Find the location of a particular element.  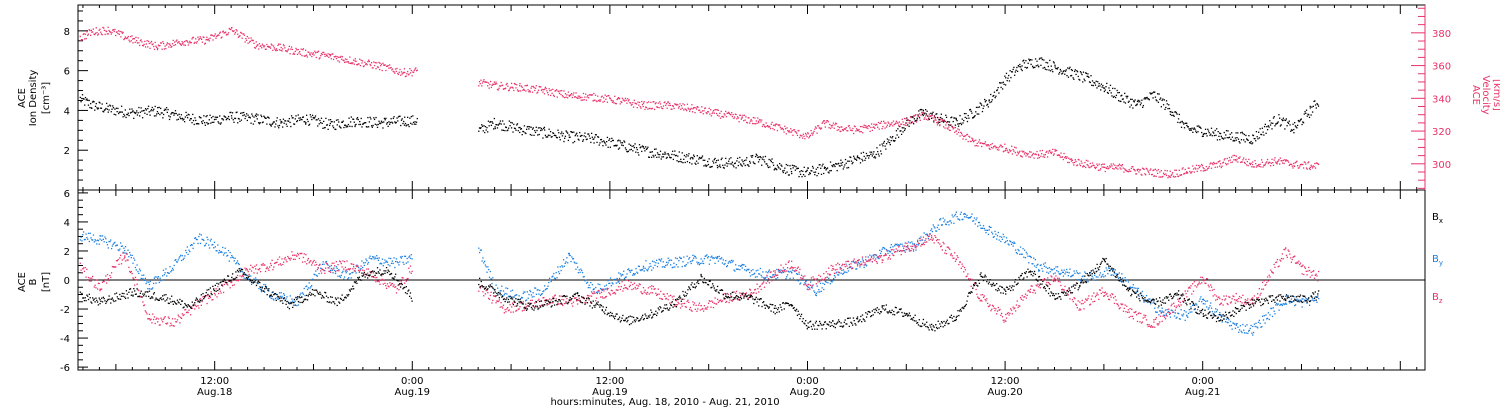

legend-bz-sub: z is located at coordinates (1441, 301).